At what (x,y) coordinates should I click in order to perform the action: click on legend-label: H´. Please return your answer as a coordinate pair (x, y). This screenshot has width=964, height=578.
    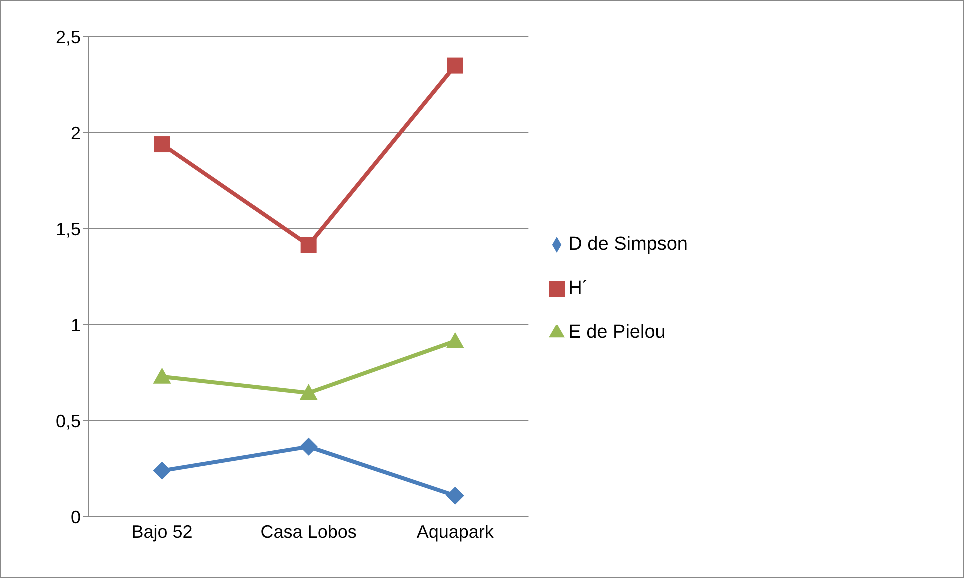
    Looking at the image, I should click on (578, 288).